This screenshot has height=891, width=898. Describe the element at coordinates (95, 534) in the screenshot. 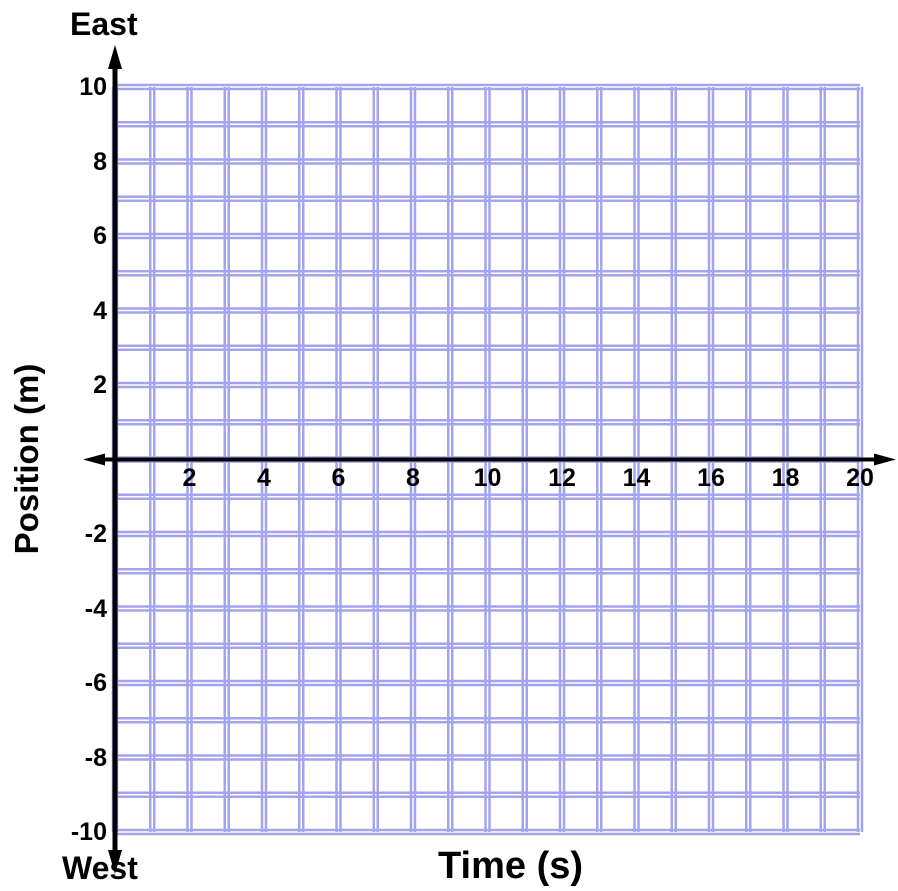

I see `y-tick-label: -2` at that location.